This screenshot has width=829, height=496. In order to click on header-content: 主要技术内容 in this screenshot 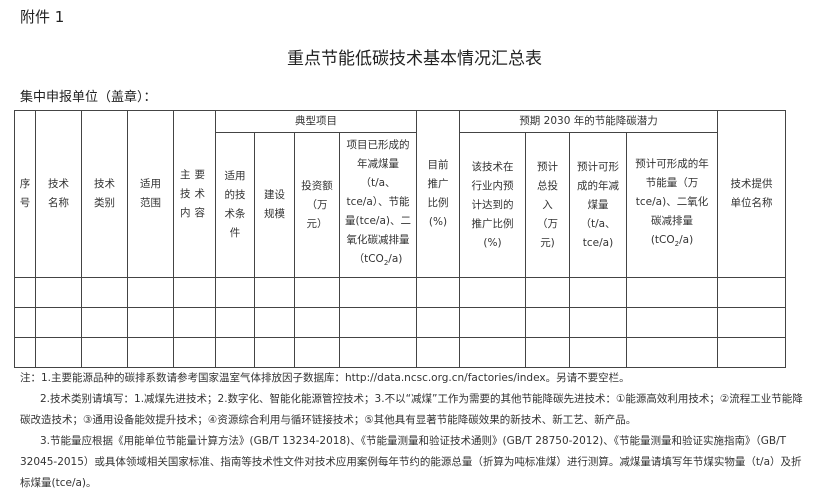, I will do `click(194, 194)`.